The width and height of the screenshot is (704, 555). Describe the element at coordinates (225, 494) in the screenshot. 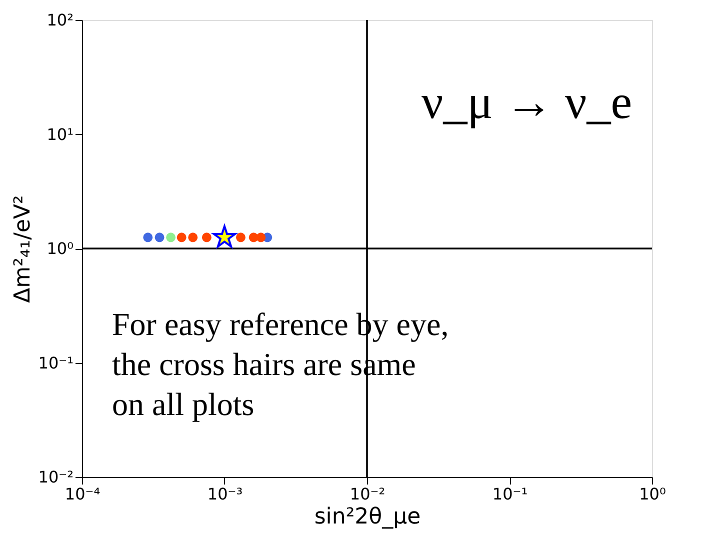

I see `x-tick-label: 10⁻³` at that location.